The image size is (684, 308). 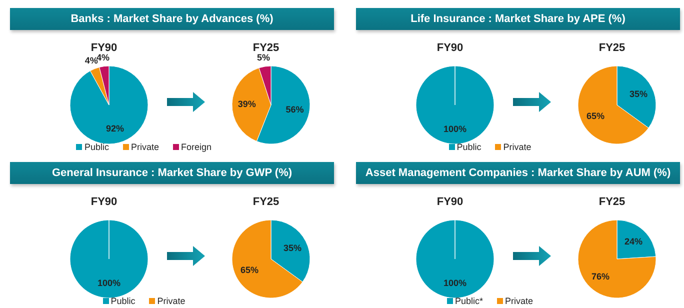 I want to click on legend-label: Public*, so click(x=468, y=301).